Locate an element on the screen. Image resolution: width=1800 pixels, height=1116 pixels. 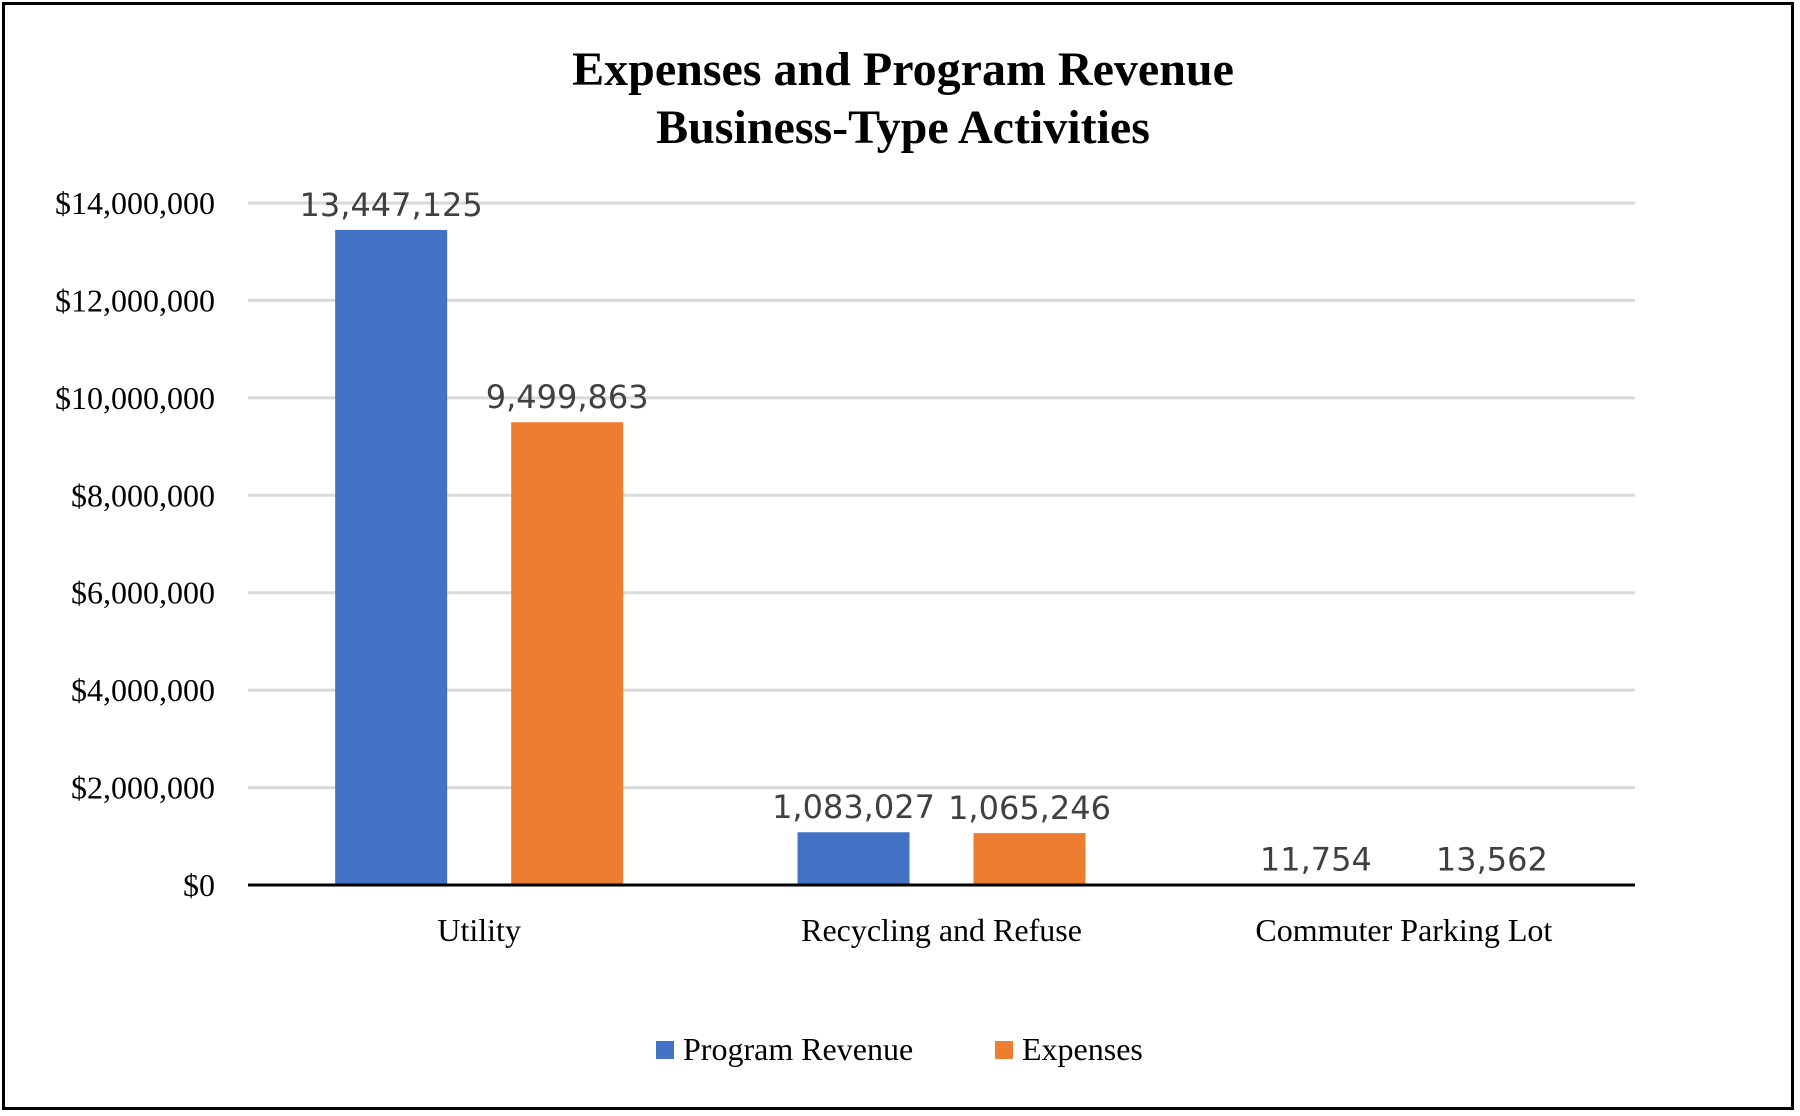
legend-label: Program Revenue is located at coordinates (798, 1049).